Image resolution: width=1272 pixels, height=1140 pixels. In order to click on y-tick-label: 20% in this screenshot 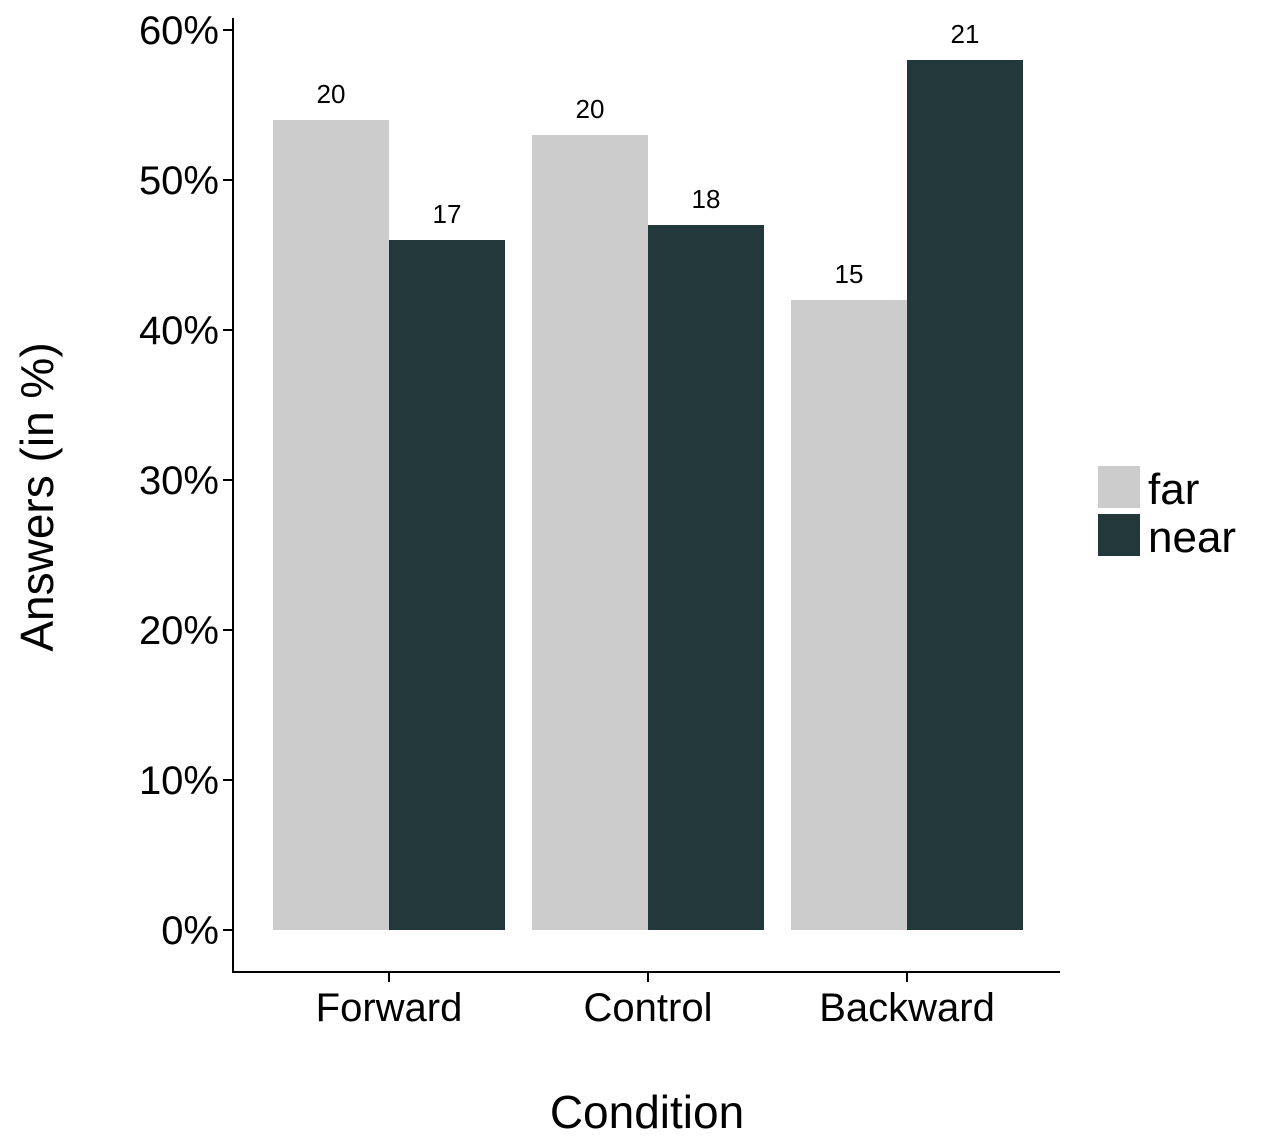, I will do `click(179, 631)`.